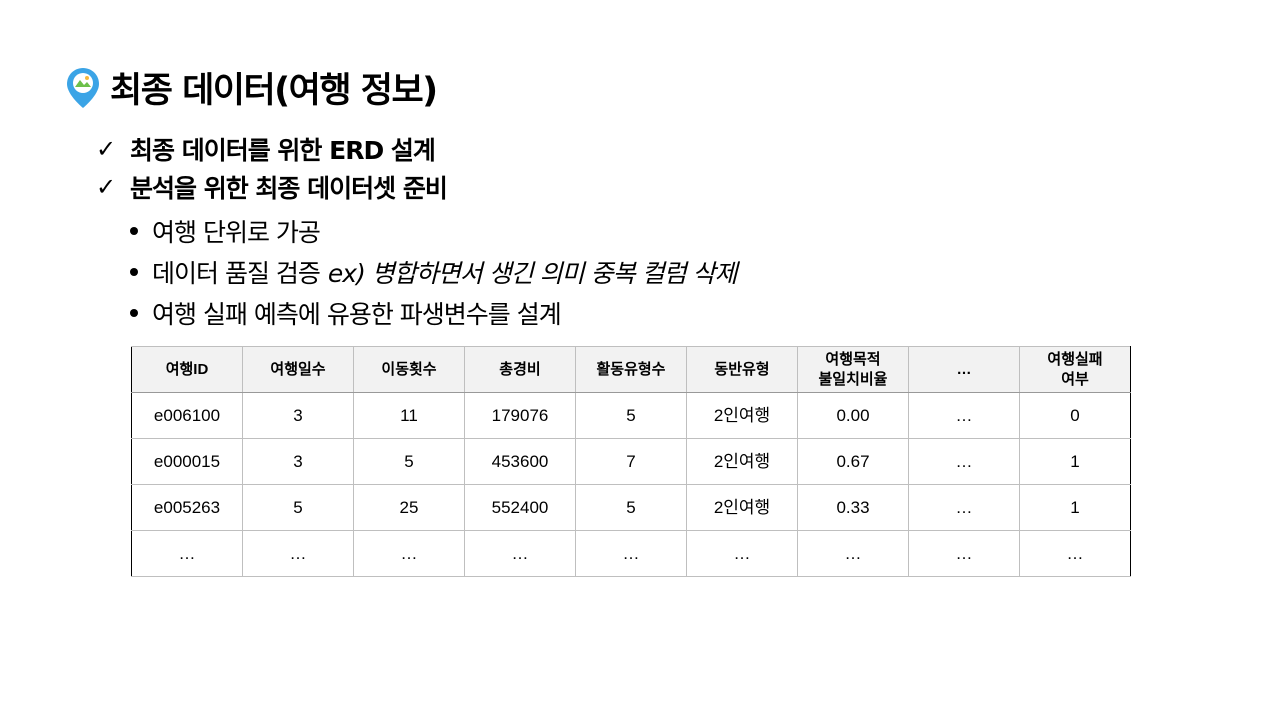 This screenshot has height=720, width=1280. I want to click on bullet-item-label: 데이터 품질 검증, so click(236, 273).